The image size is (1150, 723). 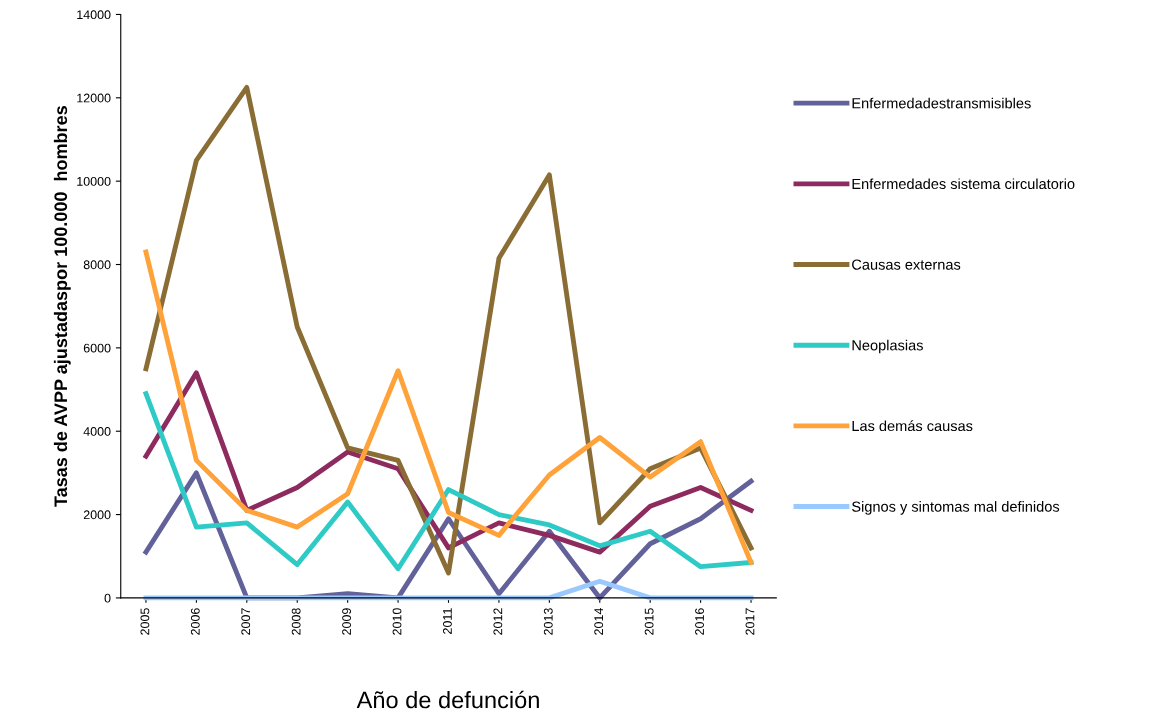 I want to click on x-tick-label: 2007, so click(x=246, y=621).